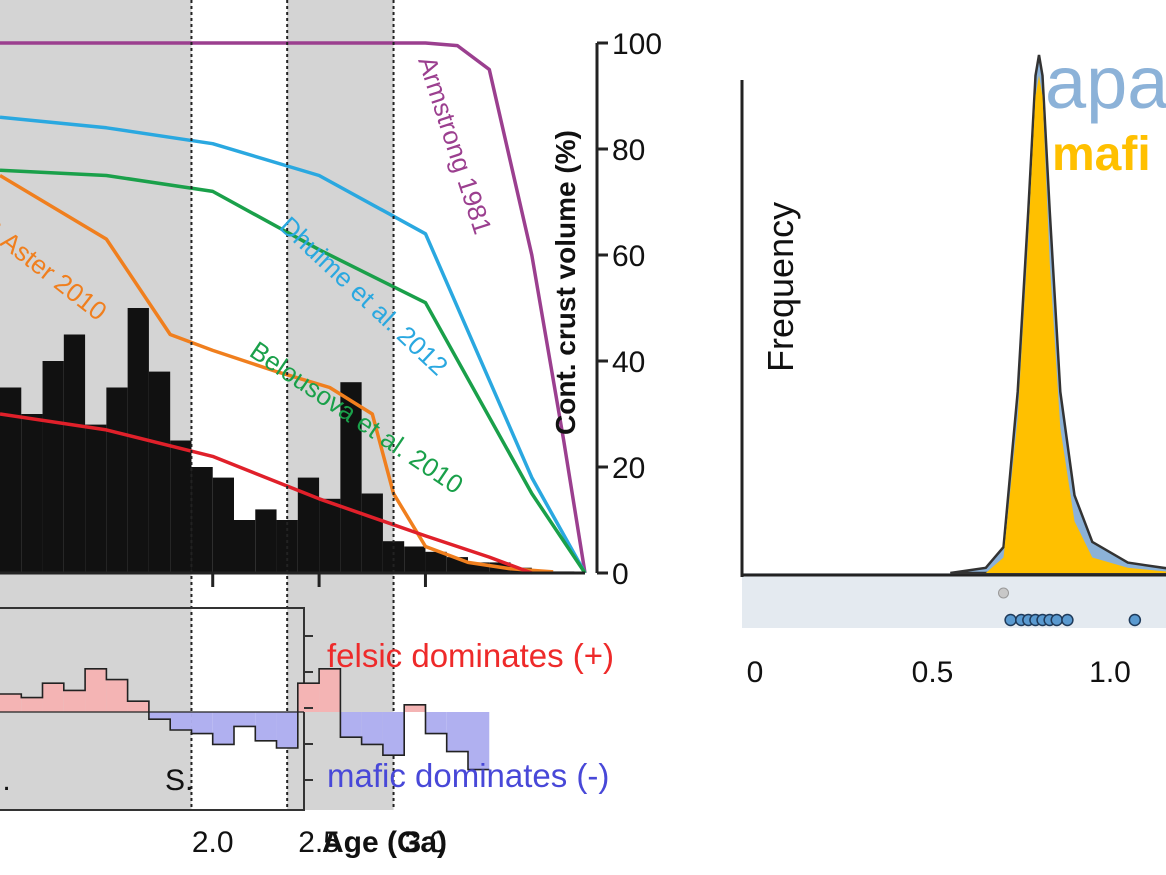 This screenshot has width=1166, height=875. Describe the element at coordinates (628, 150) in the screenshot. I see `y-tick-label-4: 80` at that location.